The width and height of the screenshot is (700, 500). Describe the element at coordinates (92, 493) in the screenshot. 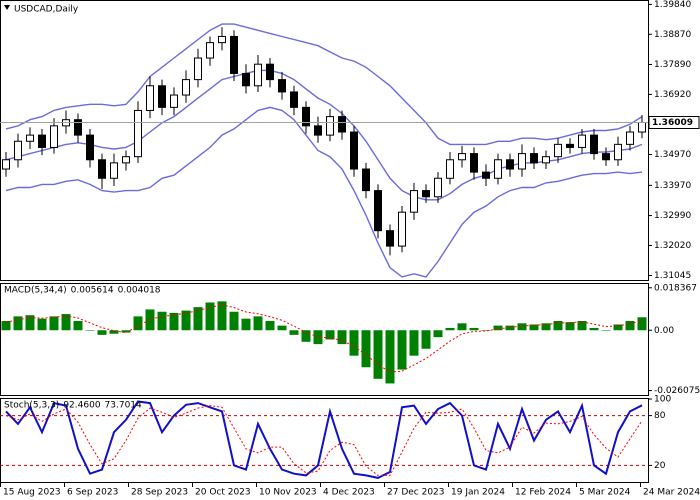

I see `x-tick-label: 6 Sep 2023` at that location.